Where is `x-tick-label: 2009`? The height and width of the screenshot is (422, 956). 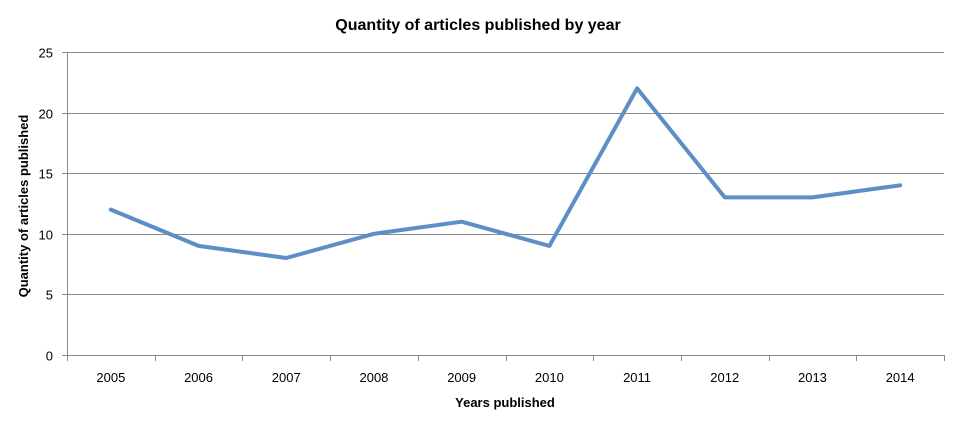 x-tick-label: 2009 is located at coordinates (461, 377).